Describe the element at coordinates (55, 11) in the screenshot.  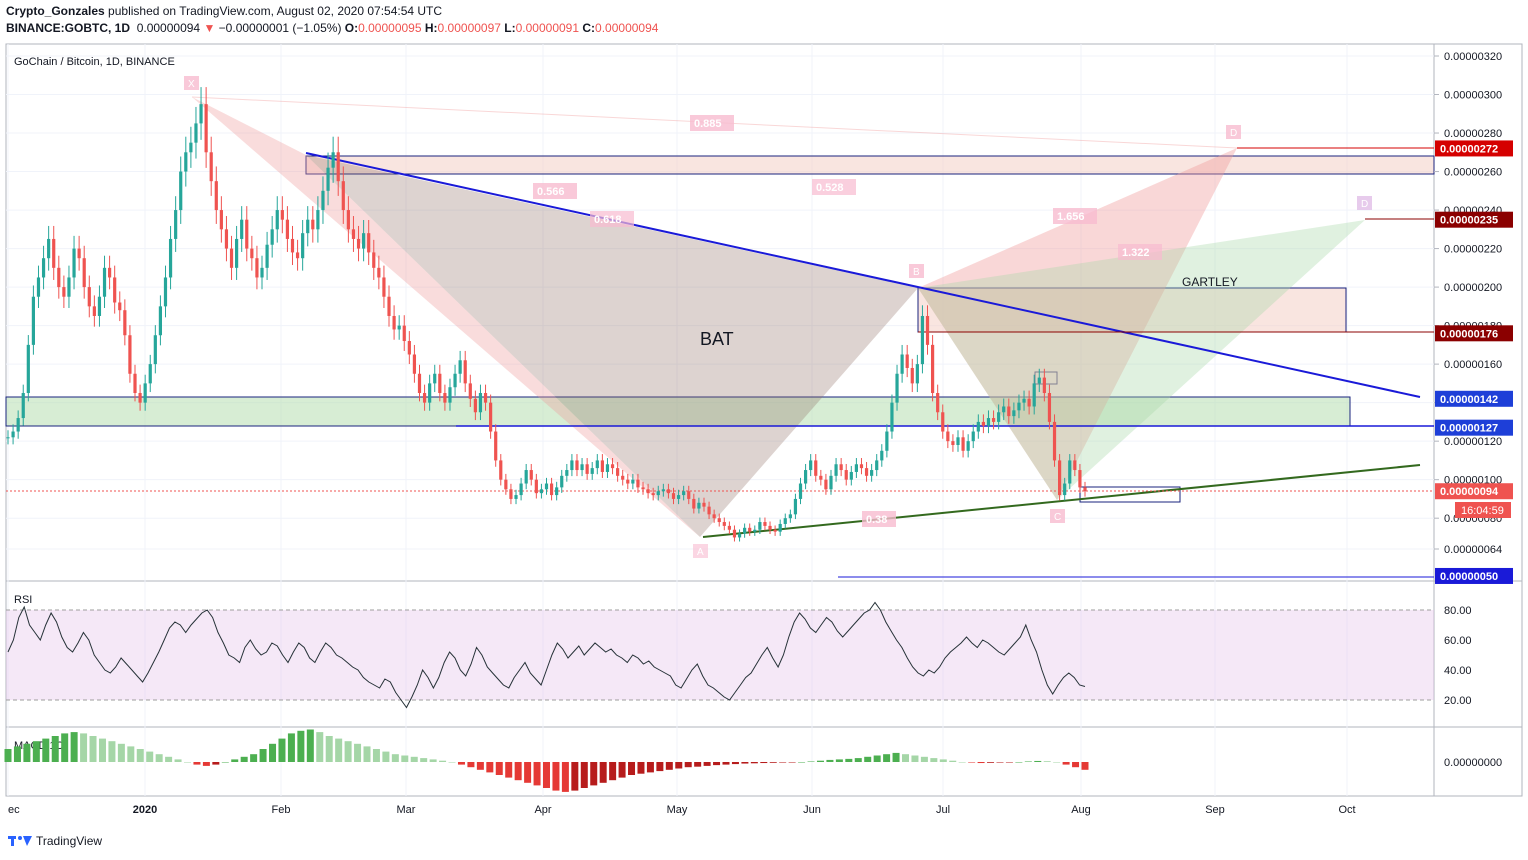
I see `author-name: Crypto_Gonzales` at that location.